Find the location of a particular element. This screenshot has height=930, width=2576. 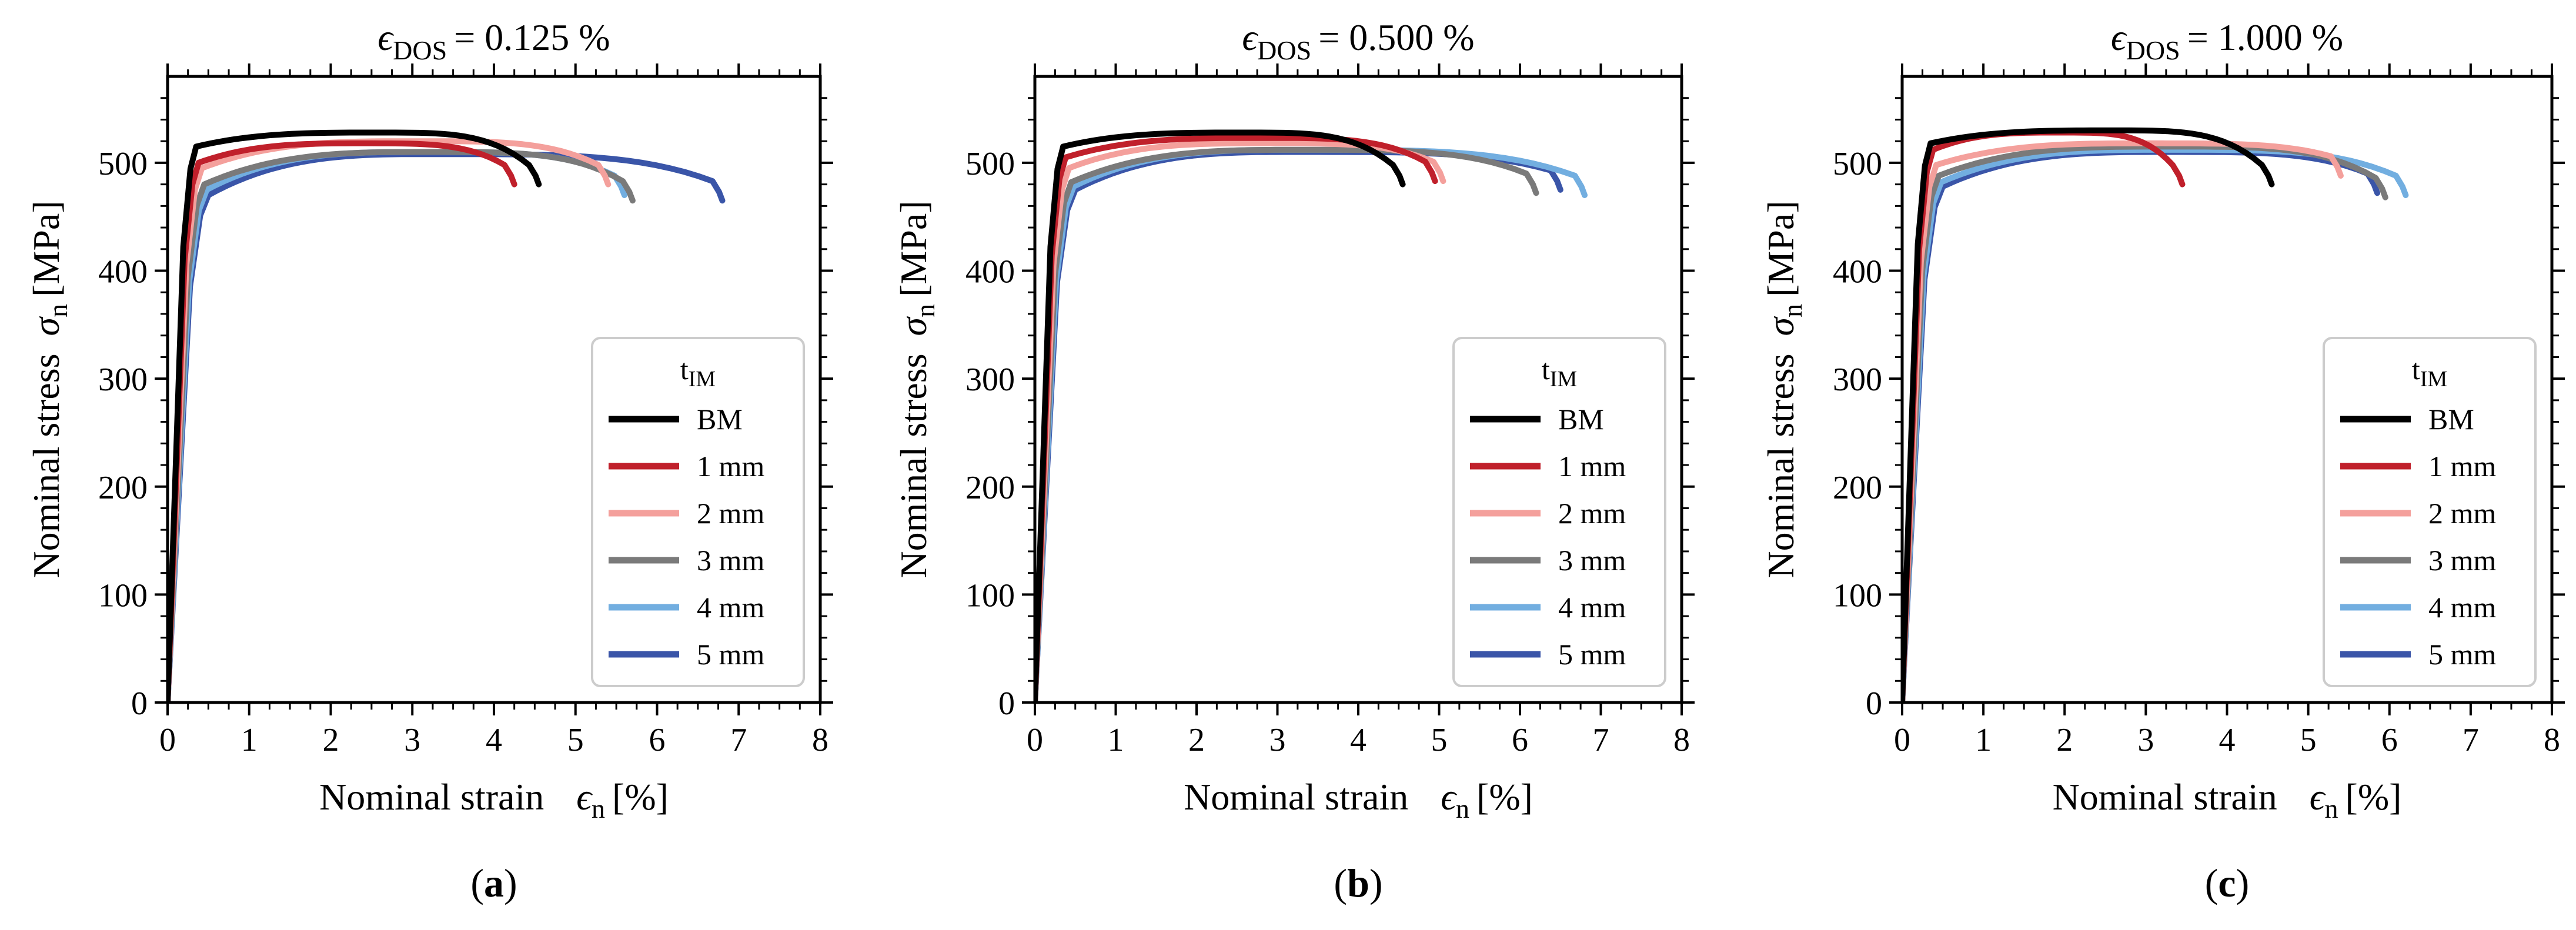

series-line-5-mm is located at coordinates (2141, 425).